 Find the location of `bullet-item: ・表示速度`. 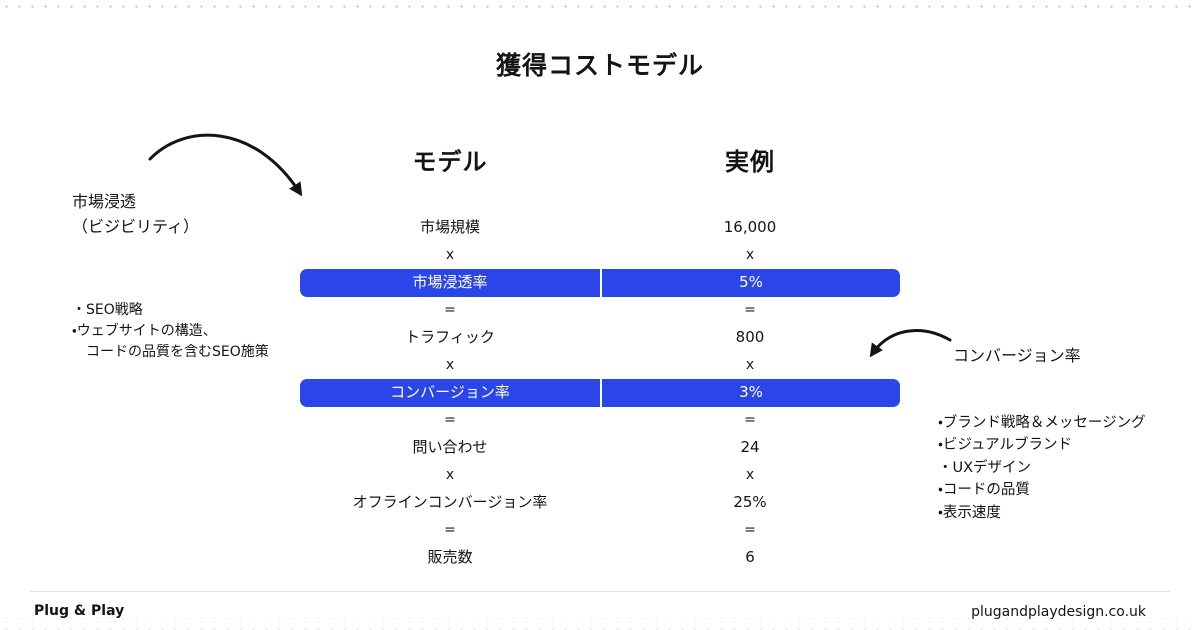

bullet-item: ・表示速度 is located at coordinates (969, 512).